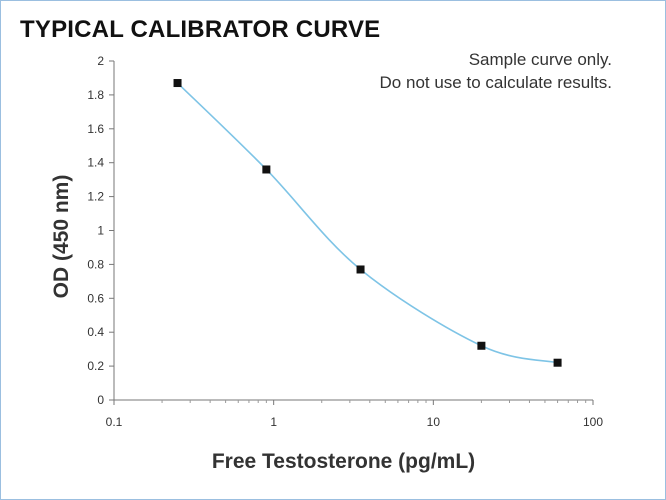  What do you see at coordinates (61, 237) in the screenshot?
I see `y-axis-label: OD (450 nm)` at bounding box center [61, 237].